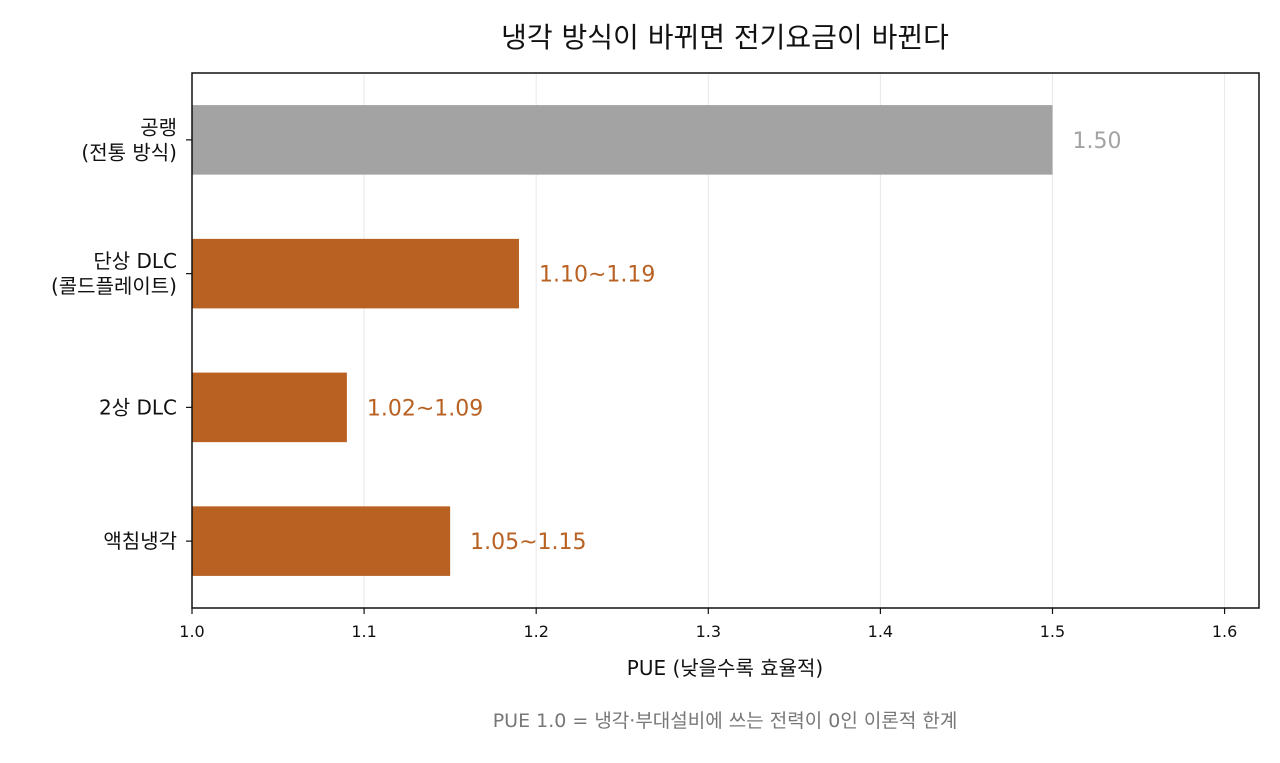  What do you see at coordinates (708, 631) in the screenshot?
I see `x-tick-label: 1.3` at bounding box center [708, 631].